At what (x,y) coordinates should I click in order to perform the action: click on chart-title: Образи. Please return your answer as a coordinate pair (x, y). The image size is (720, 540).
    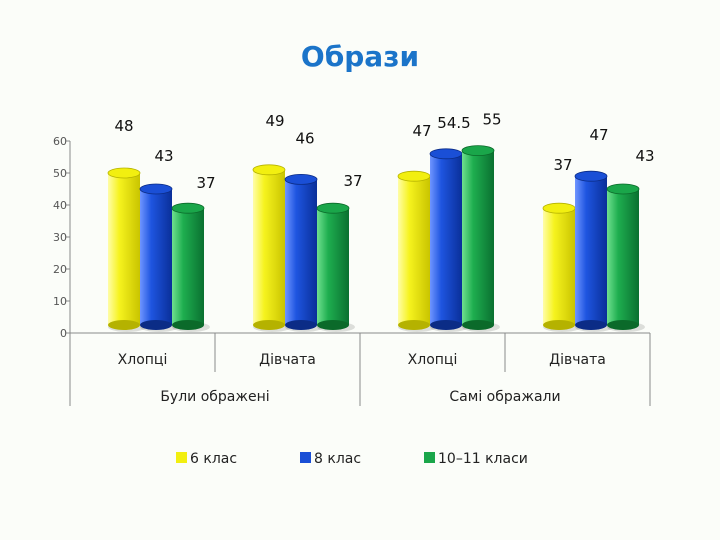
    Looking at the image, I should click on (360, 56).